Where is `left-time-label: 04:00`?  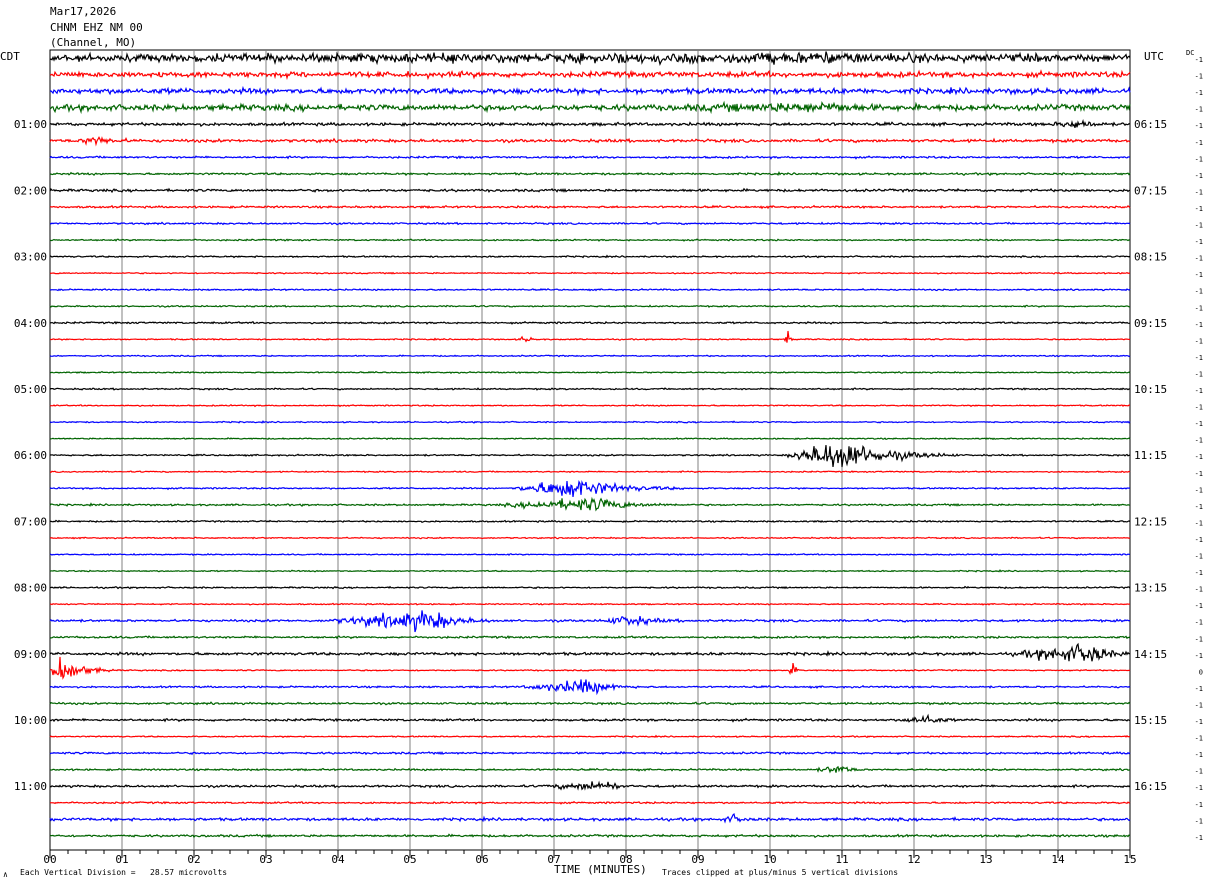
left-time-label: 04:00 is located at coordinates (30, 323).